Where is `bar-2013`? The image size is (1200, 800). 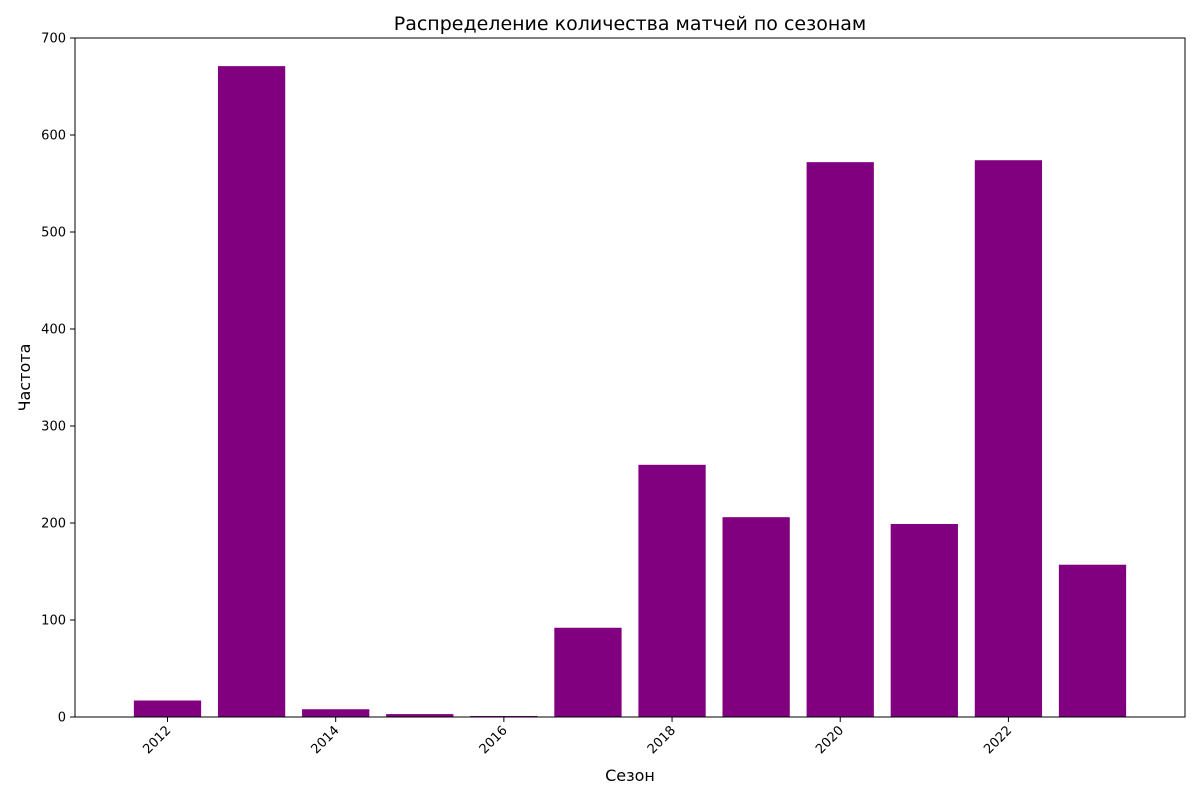
bar-2013 is located at coordinates (251, 391).